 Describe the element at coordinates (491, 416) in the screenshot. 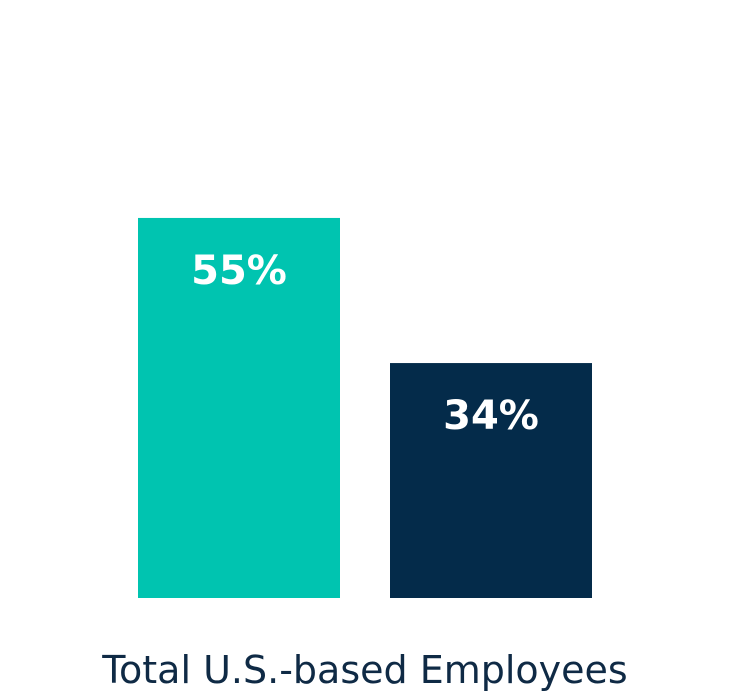

I see `bar-2-value-label: 34%` at that location.